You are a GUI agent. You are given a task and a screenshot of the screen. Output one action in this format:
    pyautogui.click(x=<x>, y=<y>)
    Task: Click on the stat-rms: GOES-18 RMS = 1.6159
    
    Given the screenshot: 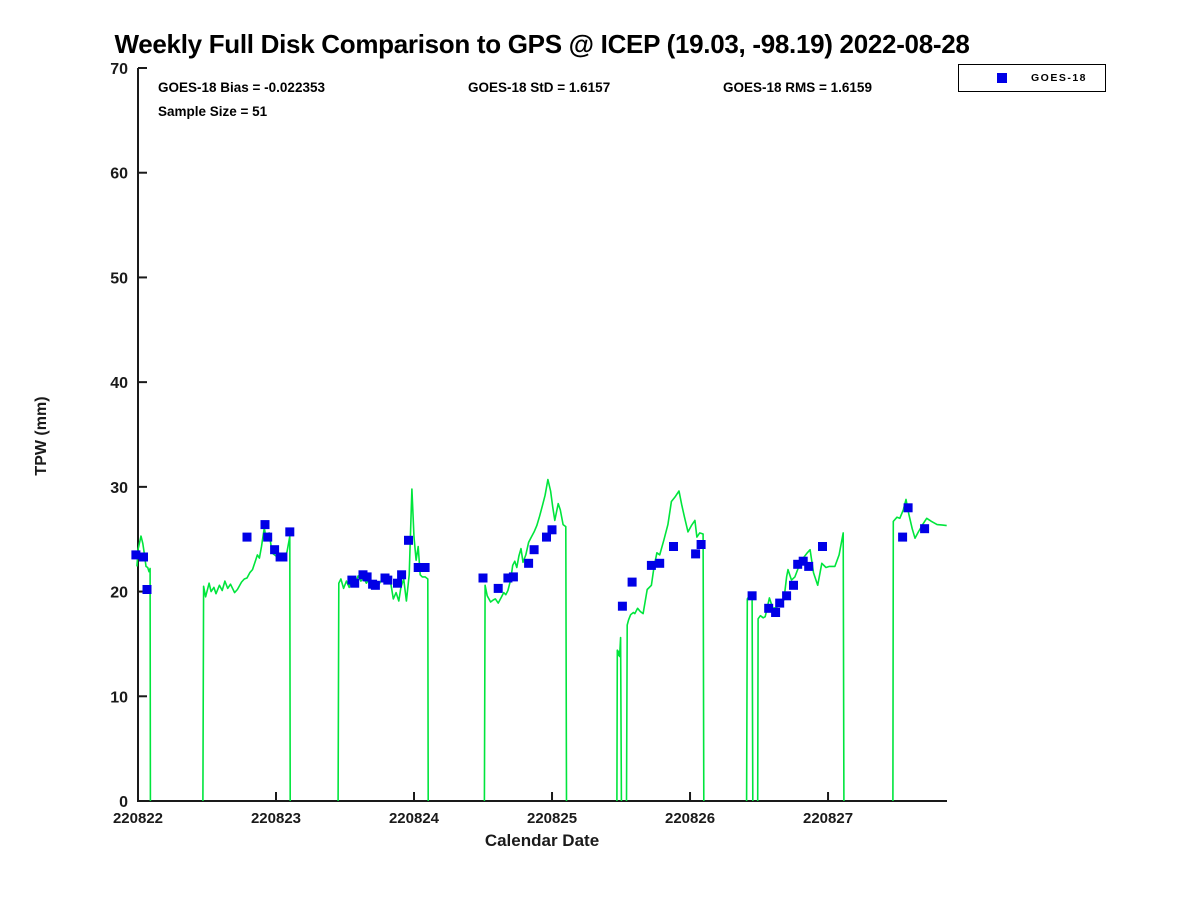 What is the action you would take?
    pyautogui.click(x=797, y=87)
    